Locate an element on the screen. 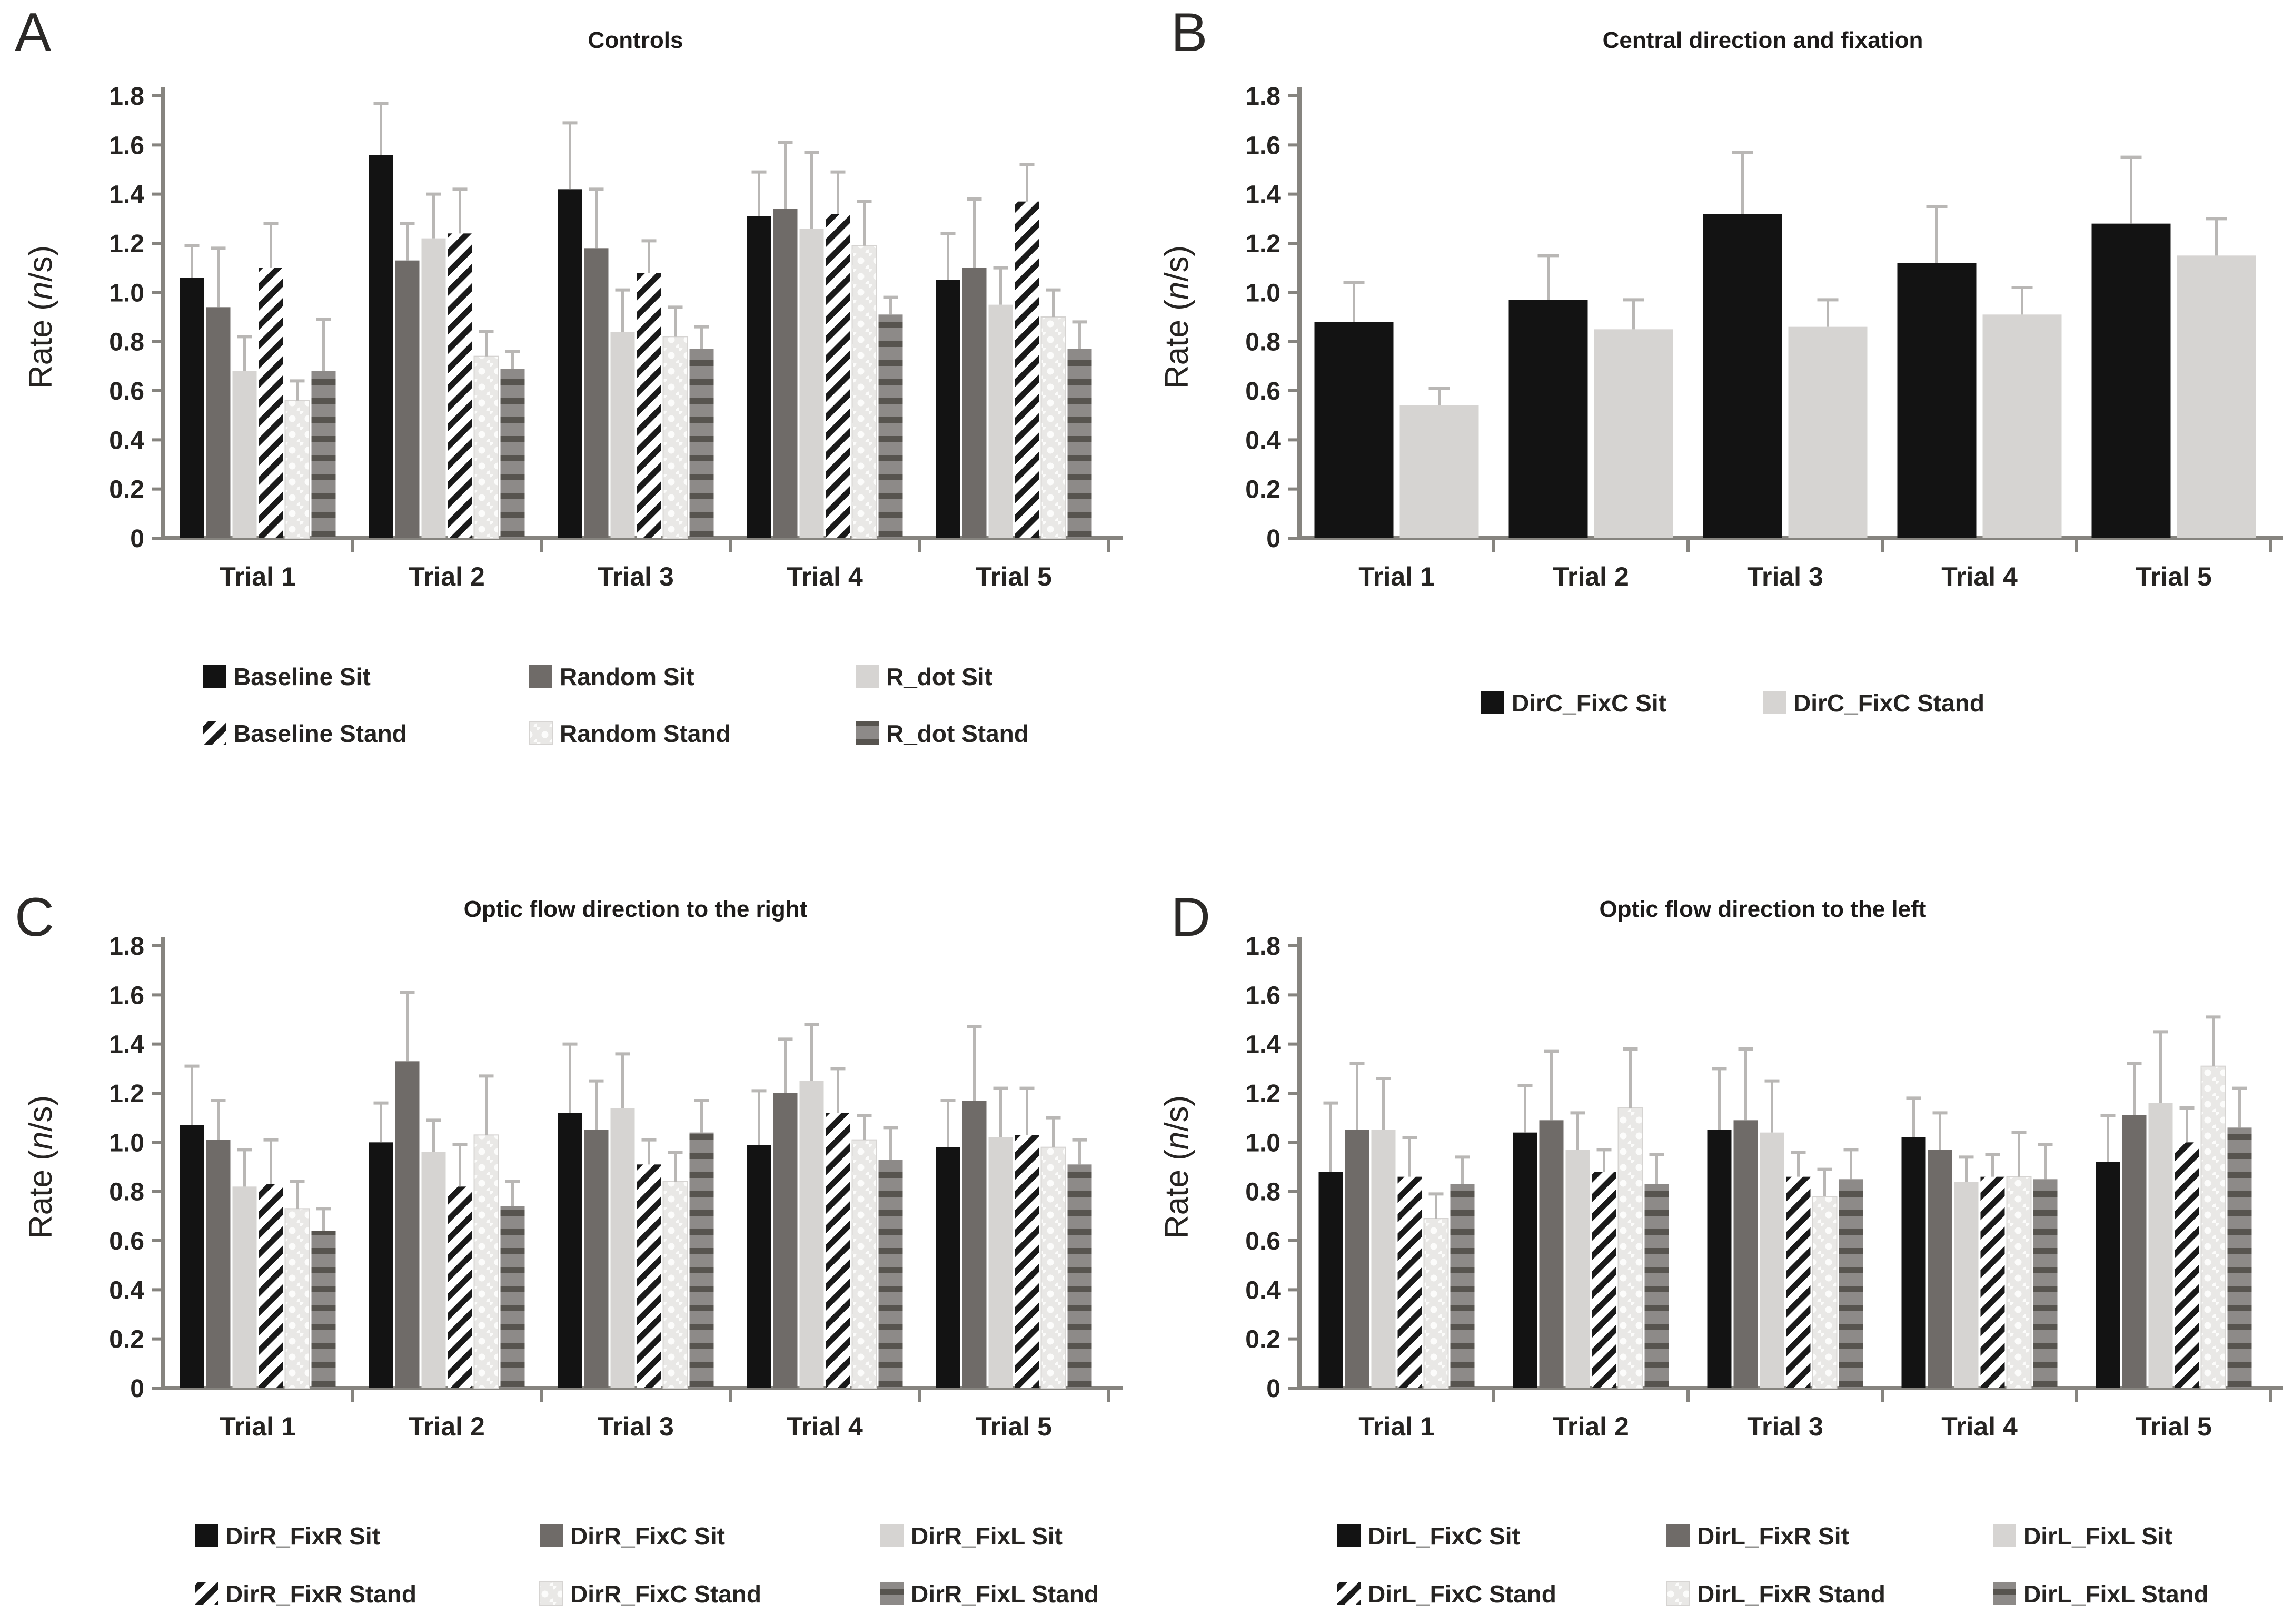 The image size is (2283, 1624). legend-label: DirL_FixC Stand is located at coordinates (1462, 1594).